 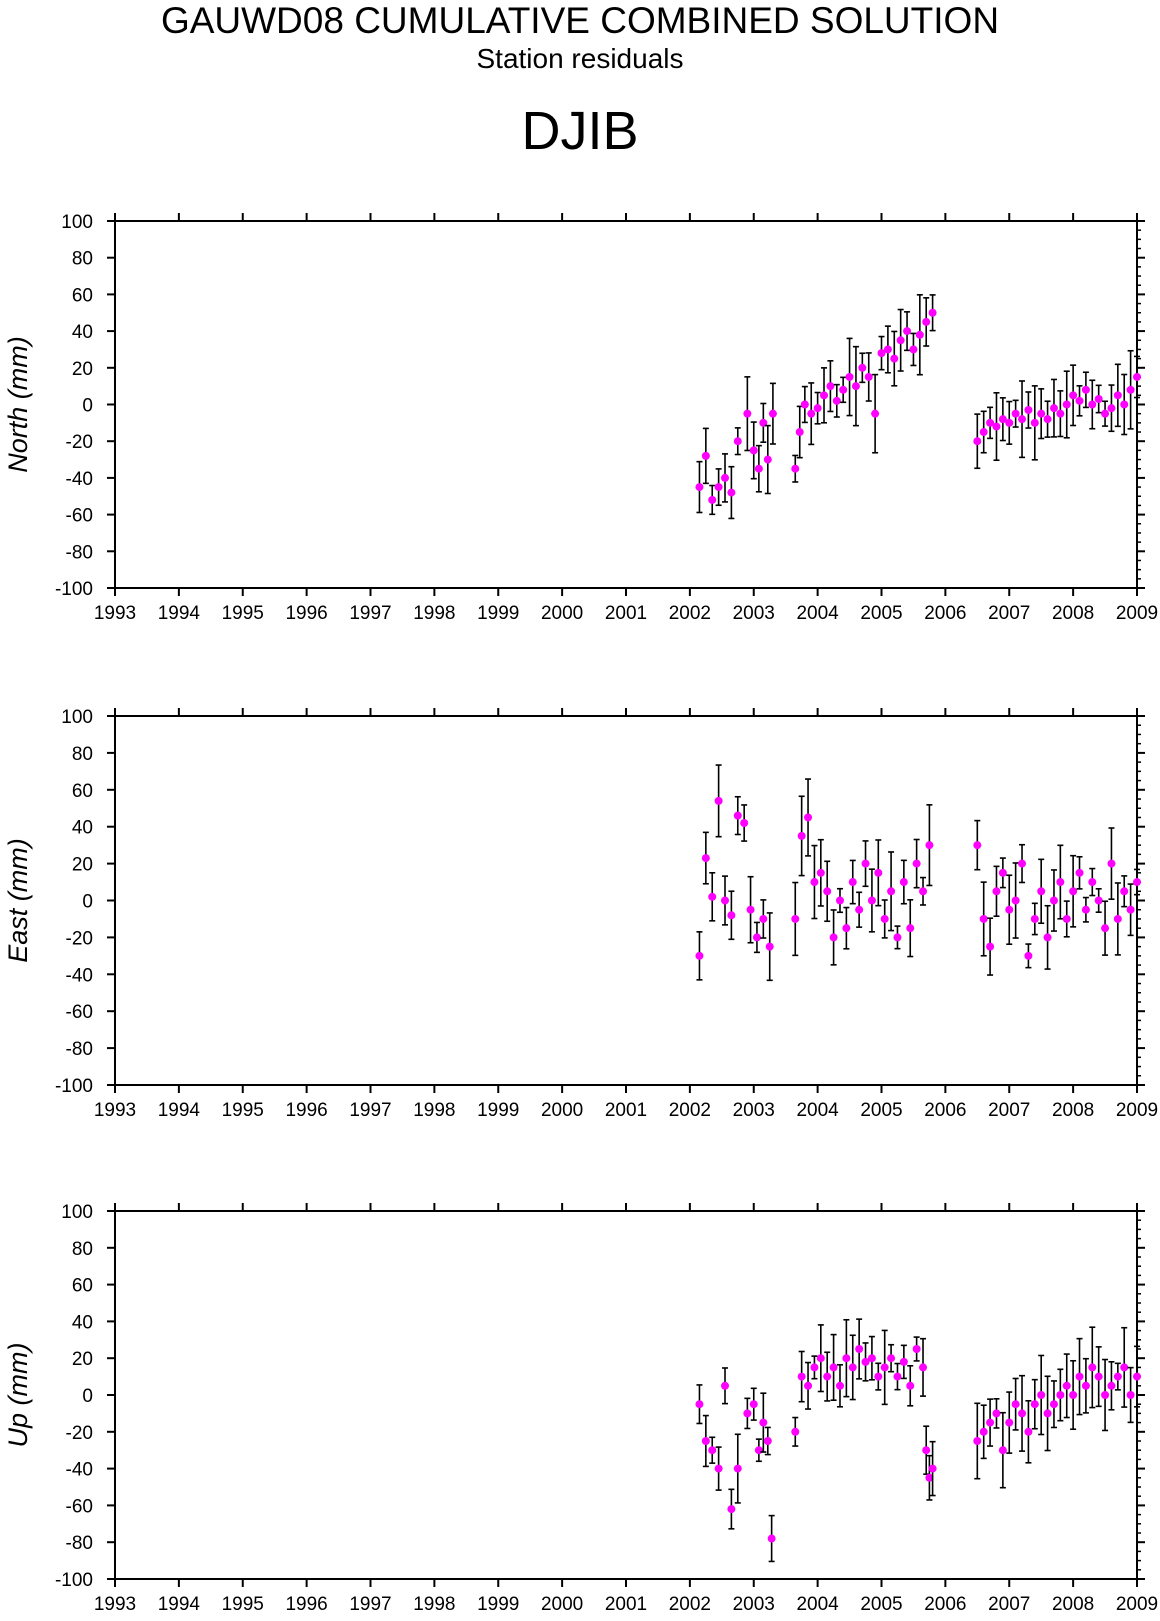 I want to click on y-tick-label: 60, so click(x=82, y=295).